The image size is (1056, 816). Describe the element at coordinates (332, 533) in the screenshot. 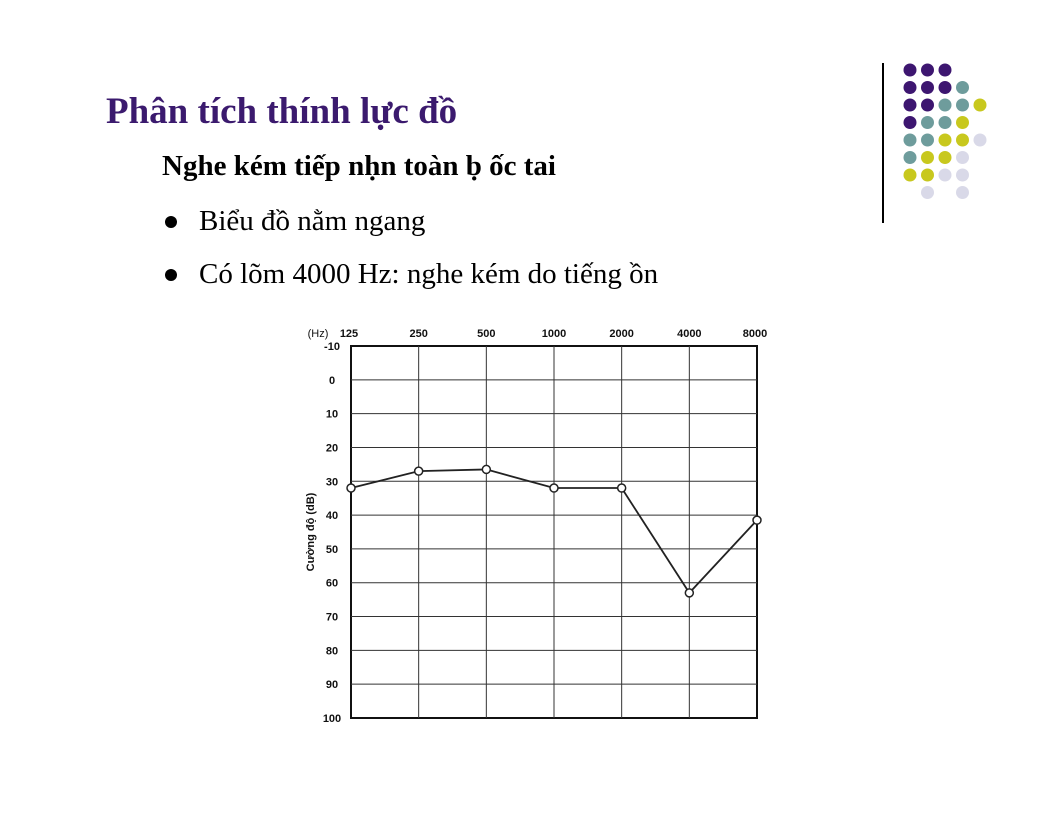

I see `y-tick-labels: -10 0 10 20 30 40 50 60 70 80 90 100` at that location.